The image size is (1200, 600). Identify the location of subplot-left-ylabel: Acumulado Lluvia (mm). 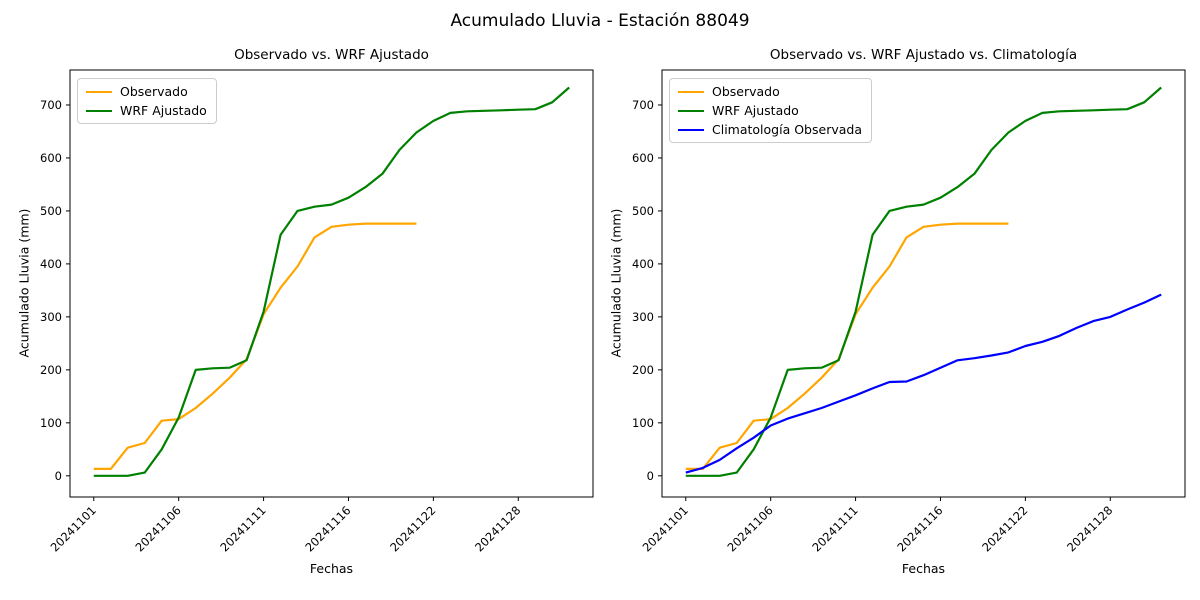
(24, 283).